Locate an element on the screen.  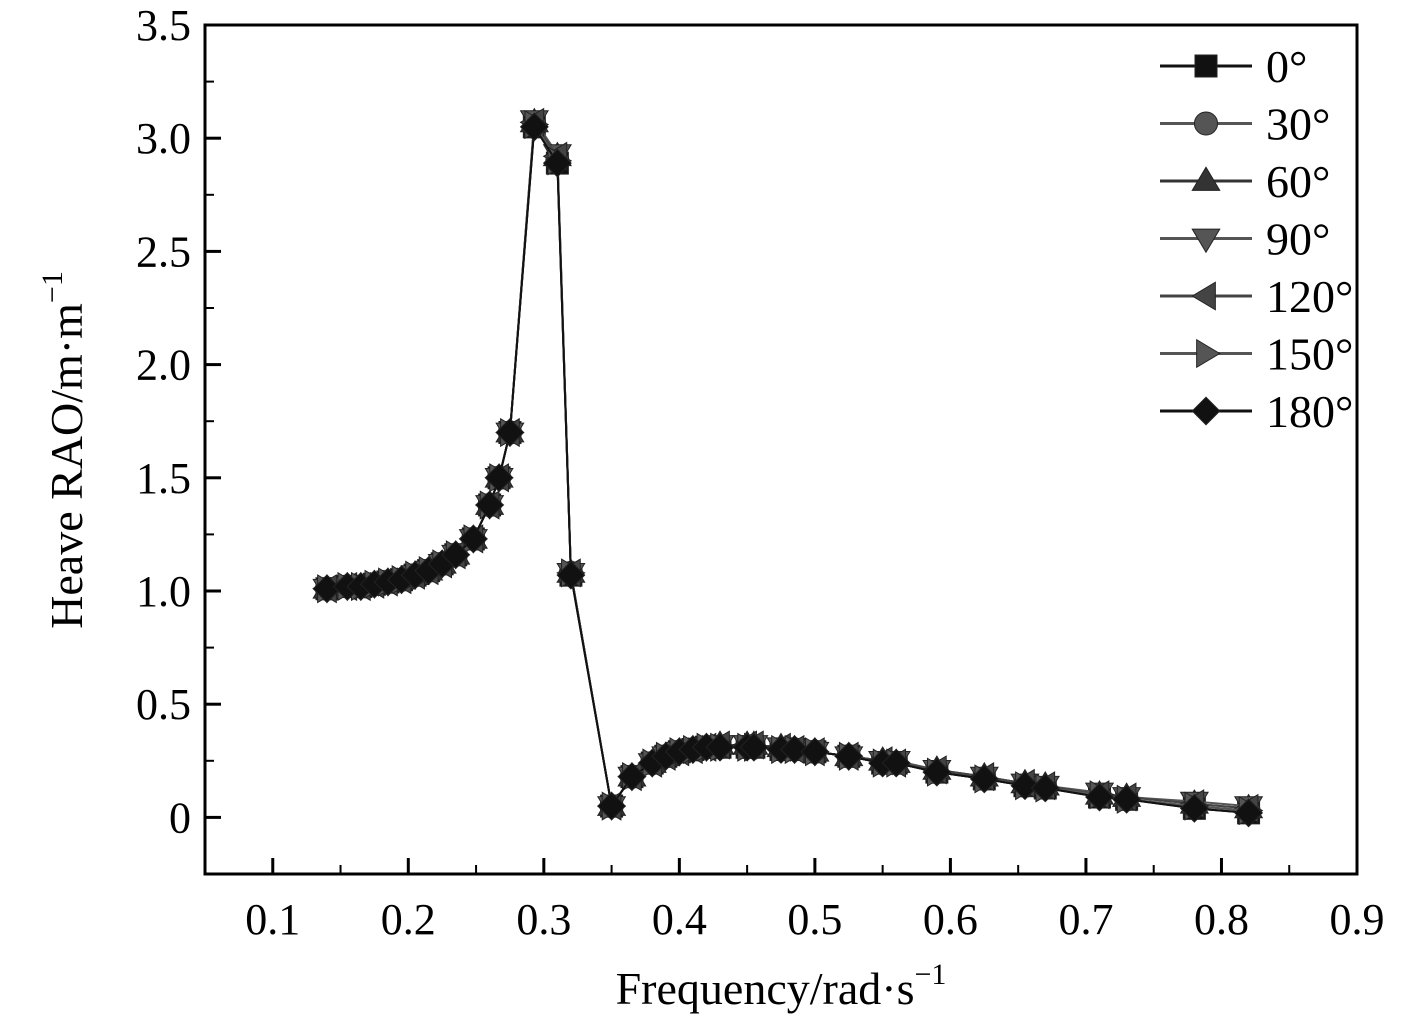
x-tick-label: 0.9 is located at coordinates (1357, 919).